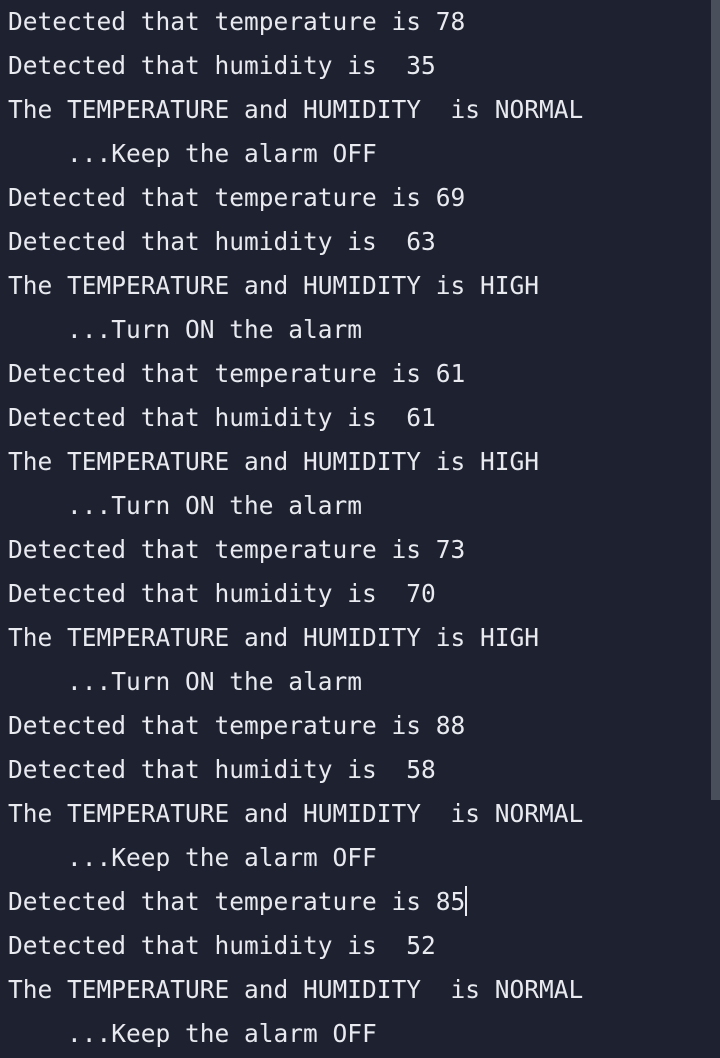 The height and width of the screenshot is (1058, 720). I want to click on output-line: Detected that temperature is 78, so click(355, 22).